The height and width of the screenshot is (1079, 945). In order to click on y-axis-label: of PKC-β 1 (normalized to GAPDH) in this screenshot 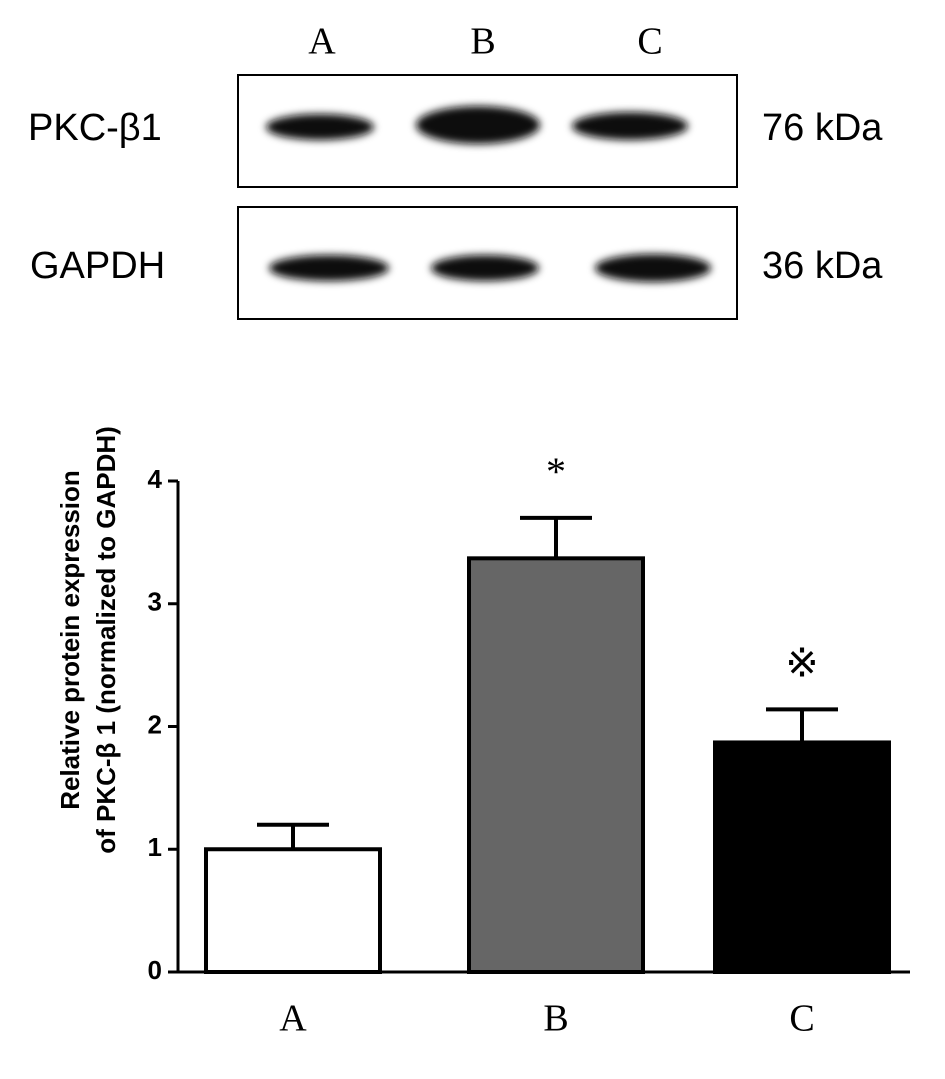, I will do `click(106, 640)`.